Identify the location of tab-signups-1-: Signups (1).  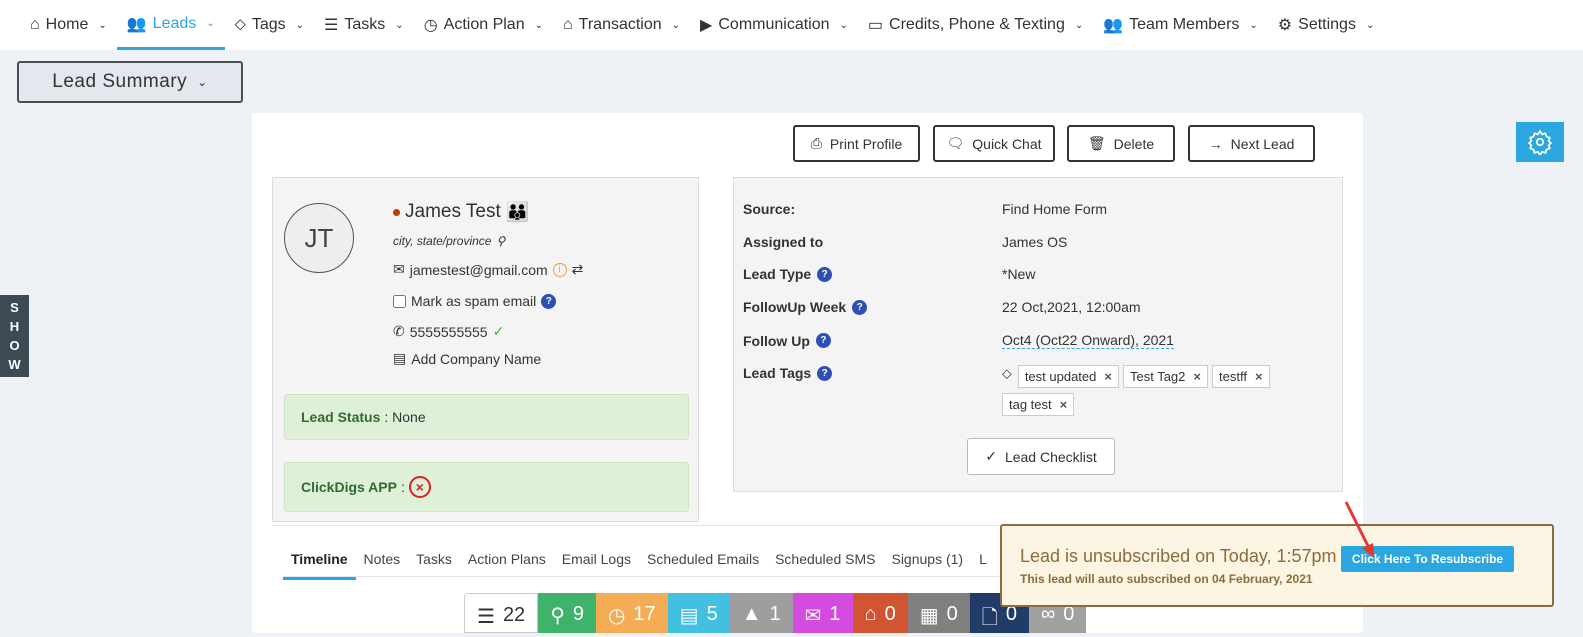
(927, 559).